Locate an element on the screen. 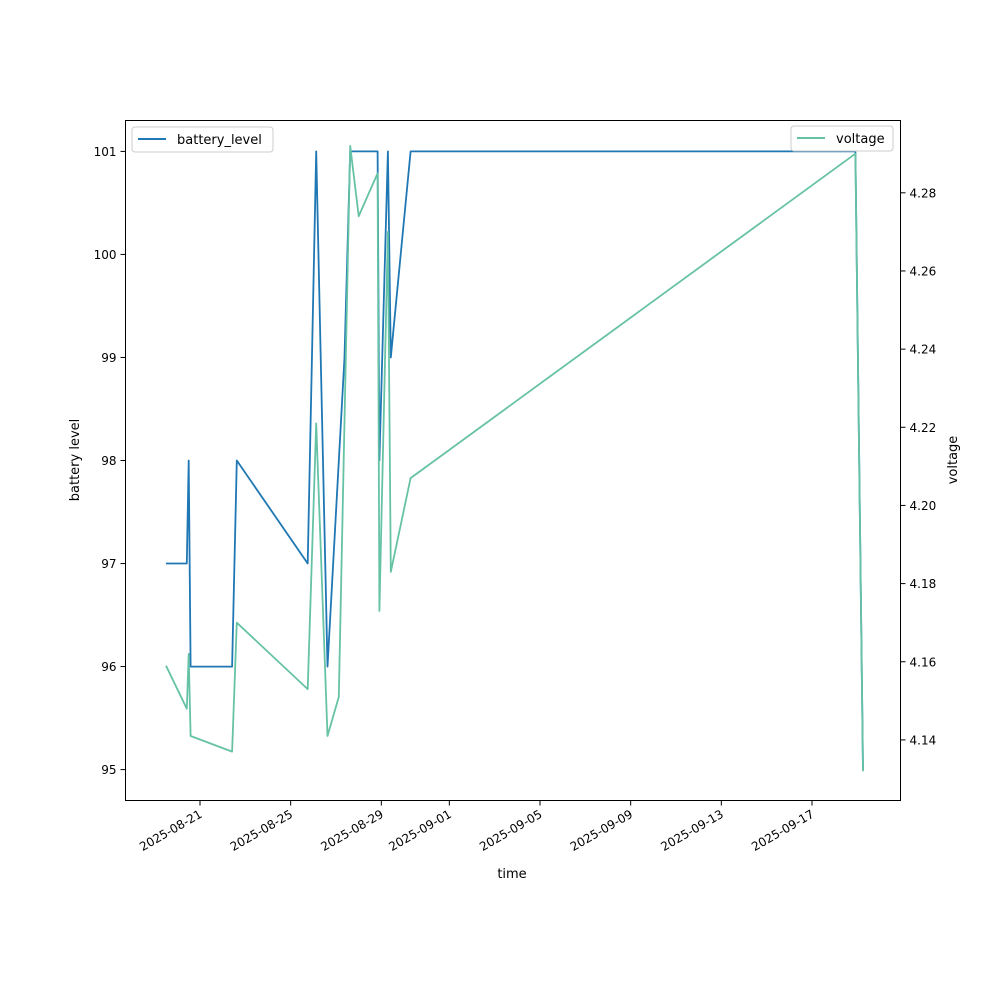 This screenshot has height=1000, width=1000. left-y-axis-label: battery level is located at coordinates (75, 460).